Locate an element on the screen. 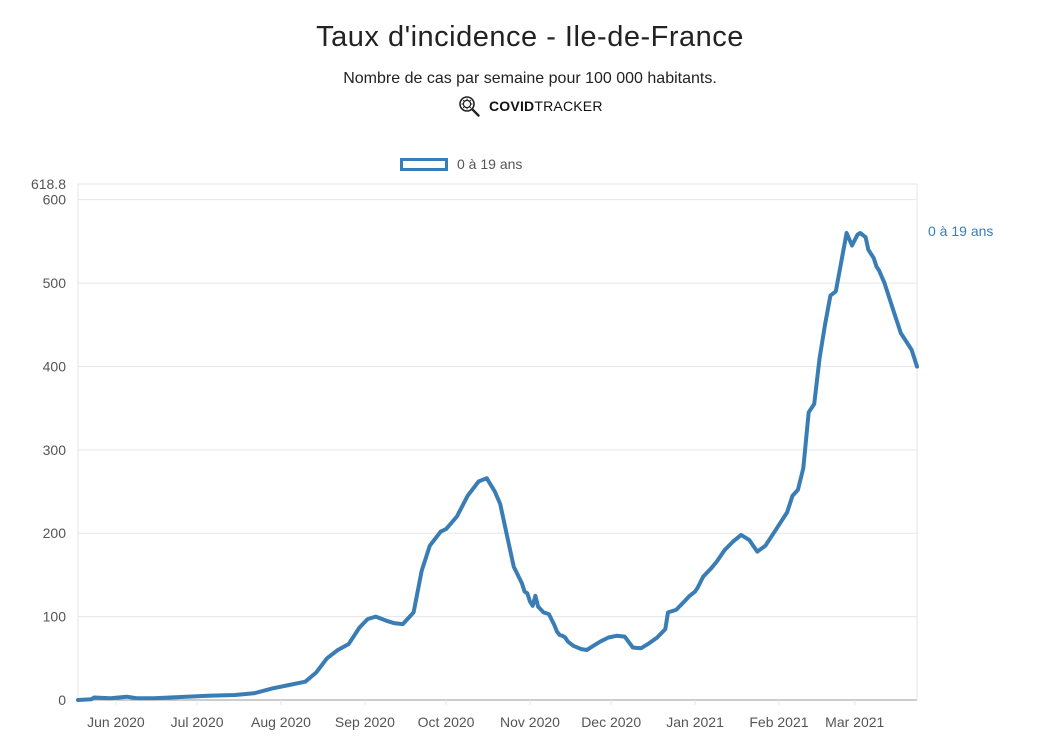 This screenshot has width=1042, height=741. x-tick-label: Aug 2020 is located at coordinates (281, 722).